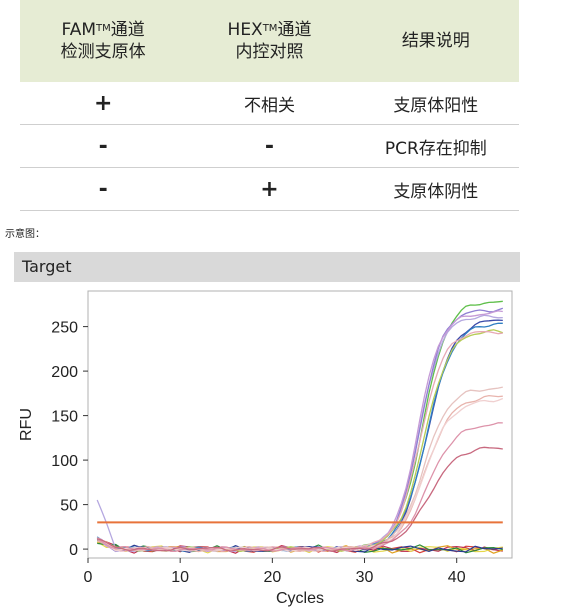 The image size is (563, 614). What do you see at coordinates (47, 266) in the screenshot?
I see `chart-header-label: Target` at bounding box center [47, 266].